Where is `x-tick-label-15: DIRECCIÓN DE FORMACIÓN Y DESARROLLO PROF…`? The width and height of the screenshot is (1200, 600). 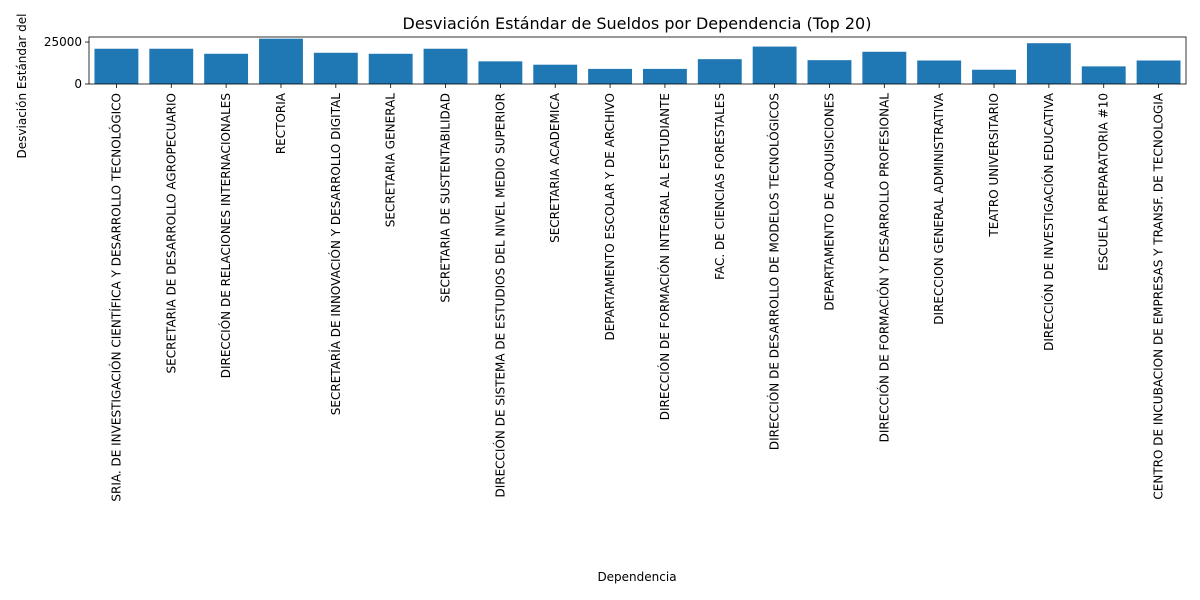
x-tick-label-15: DIRECCIÓN DE FORMACIÓN Y DESARROLLO PROF… is located at coordinates (883, 268).